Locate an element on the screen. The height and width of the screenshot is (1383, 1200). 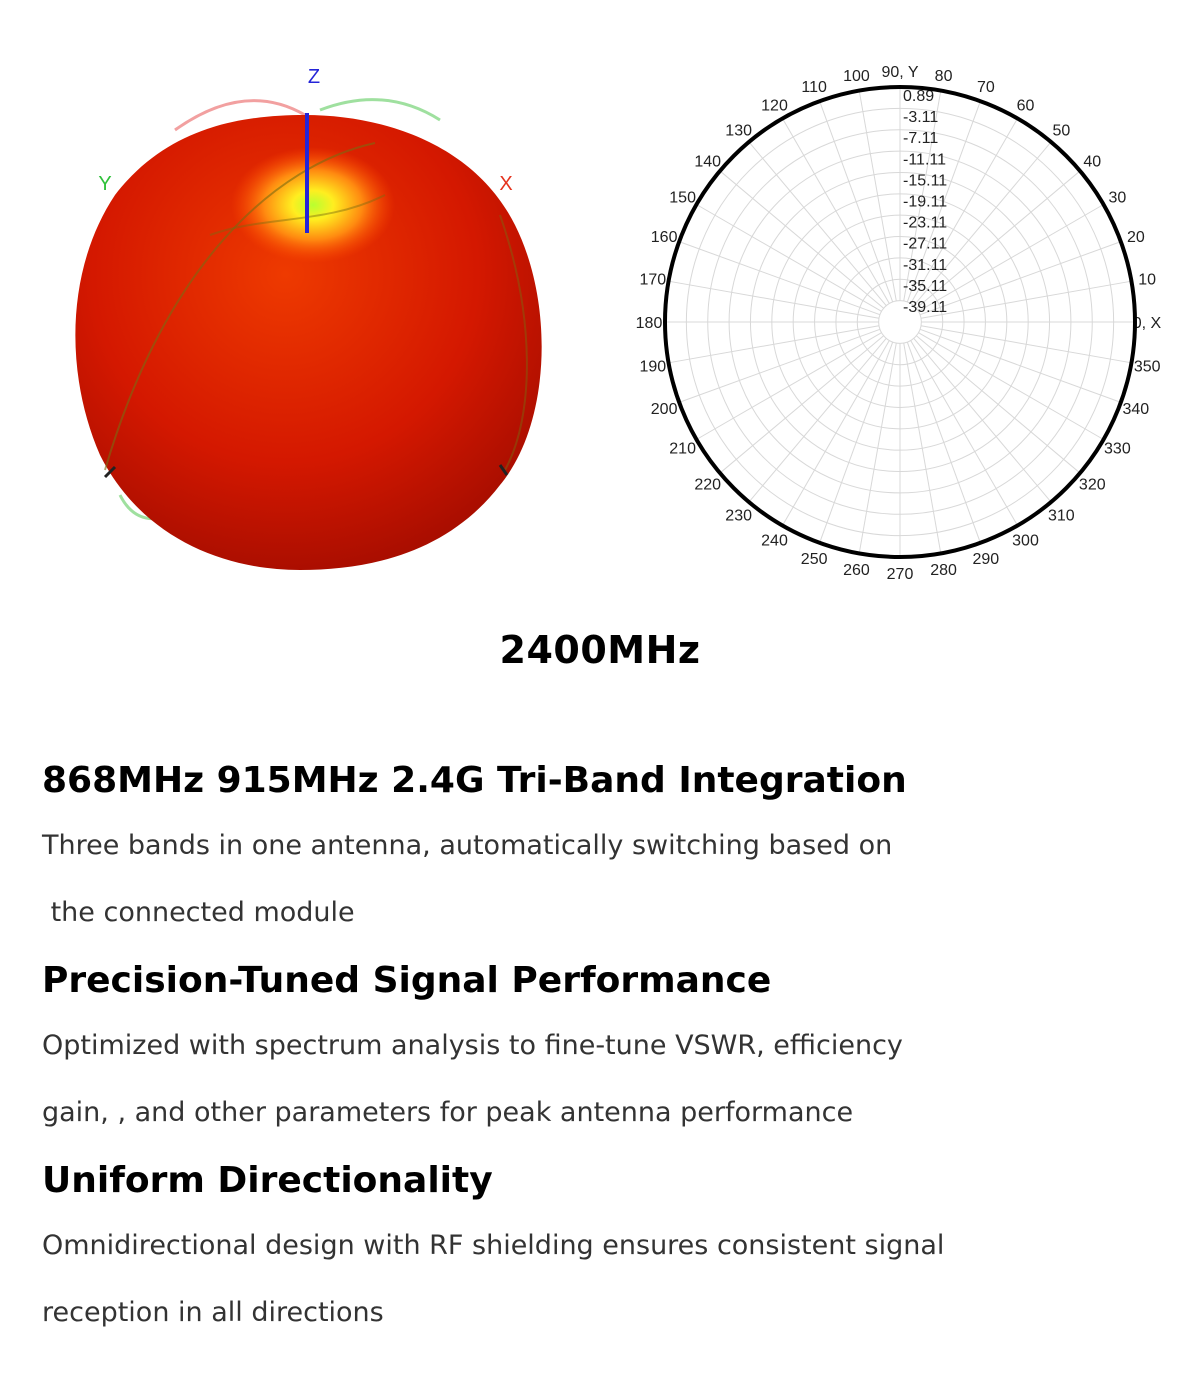
polar-angle-label: 160 is located at coordinates (664, 237).